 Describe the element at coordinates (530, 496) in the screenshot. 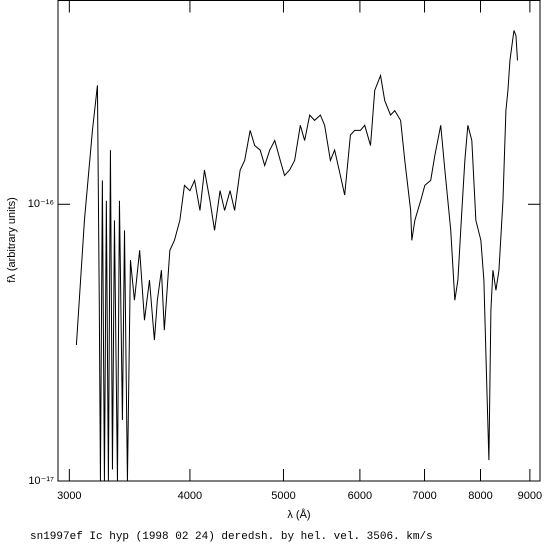

I see `x-tick-label: 9000` at that location.